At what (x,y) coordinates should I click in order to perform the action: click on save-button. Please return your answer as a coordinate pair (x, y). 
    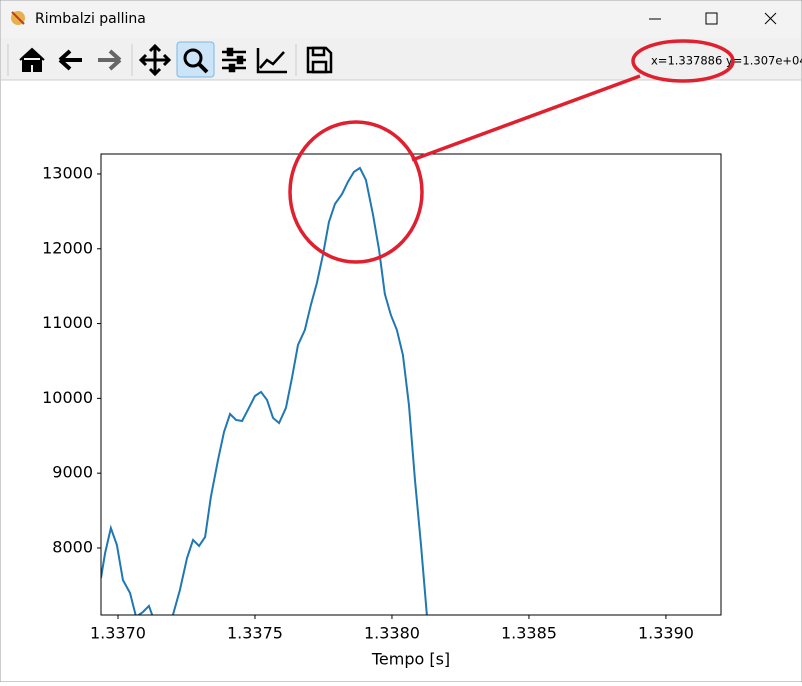
    Looking at the image, I should click on (319, 60).